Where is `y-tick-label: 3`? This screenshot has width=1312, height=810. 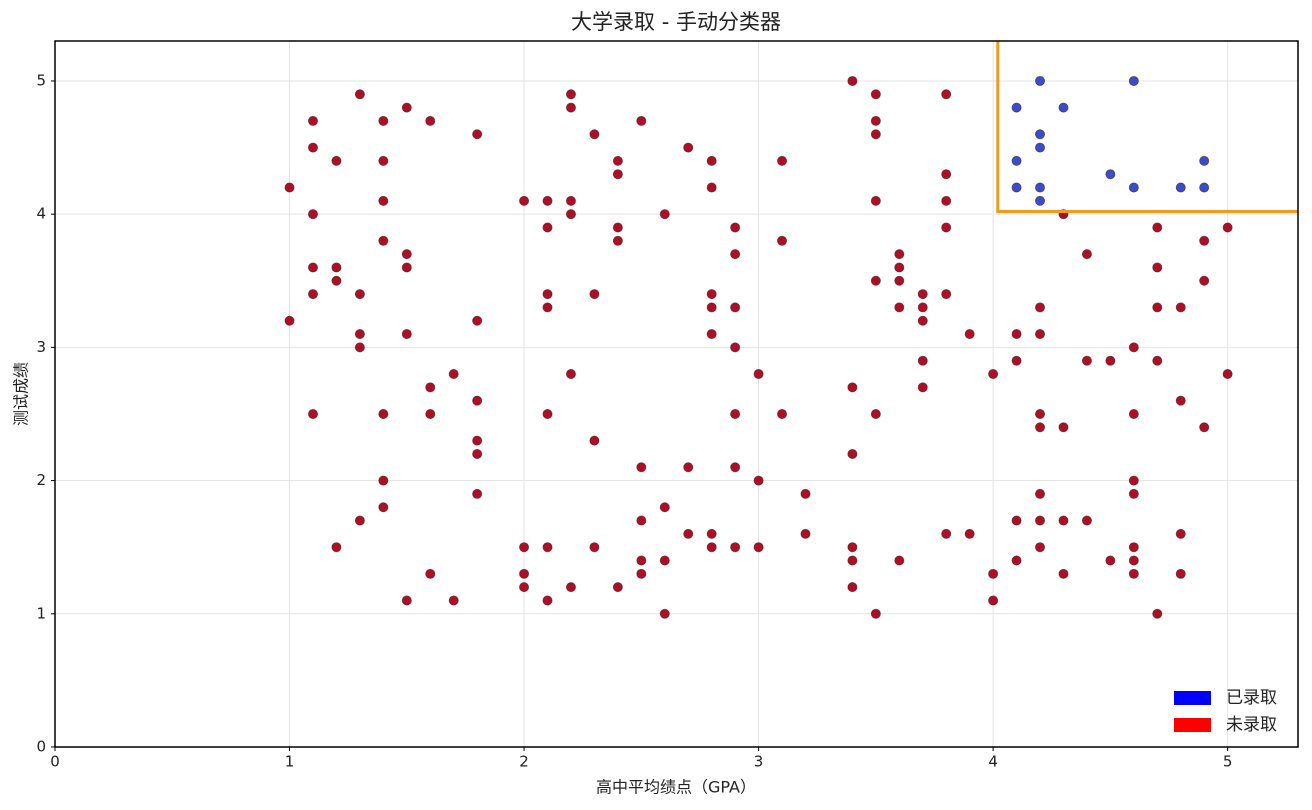 y-tick-label: 3 is located at coordinates (41, 347).